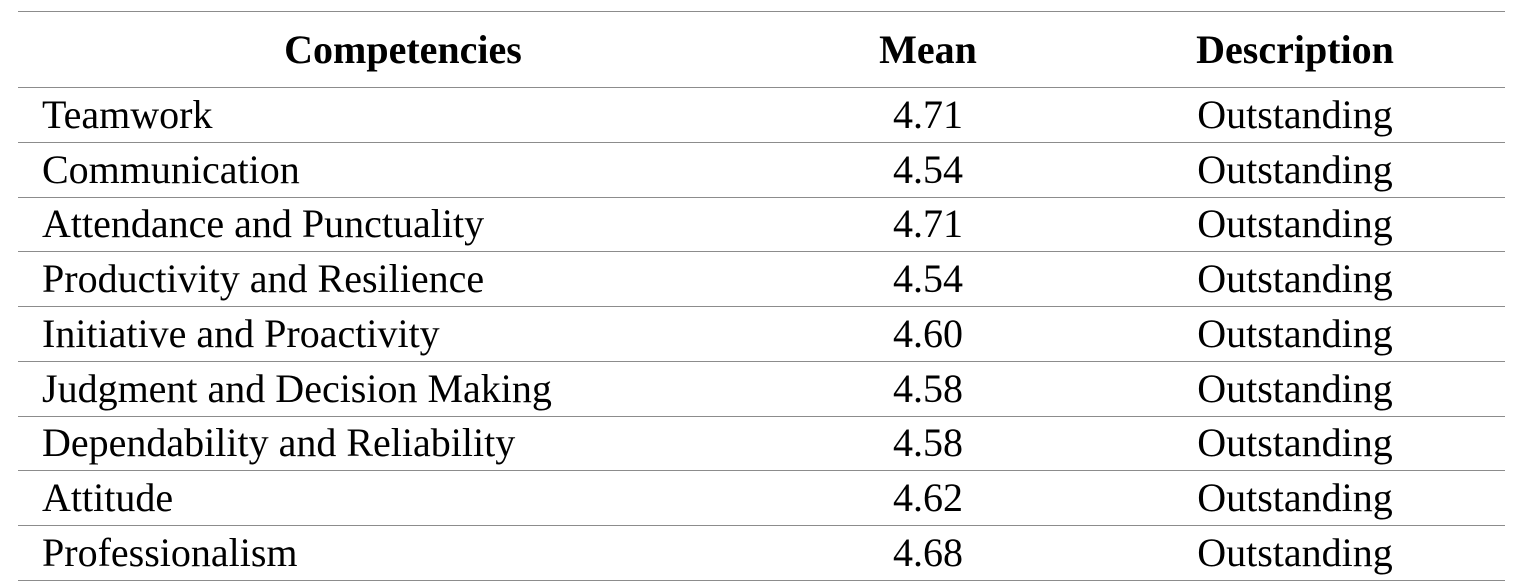 The height and width of the screenshot is (582, 1528). What do you see at coordinates (241, 333) in the screenshot?
I see `competency-cell: Initiative and Proactivity` at bounding box center [241, 333].